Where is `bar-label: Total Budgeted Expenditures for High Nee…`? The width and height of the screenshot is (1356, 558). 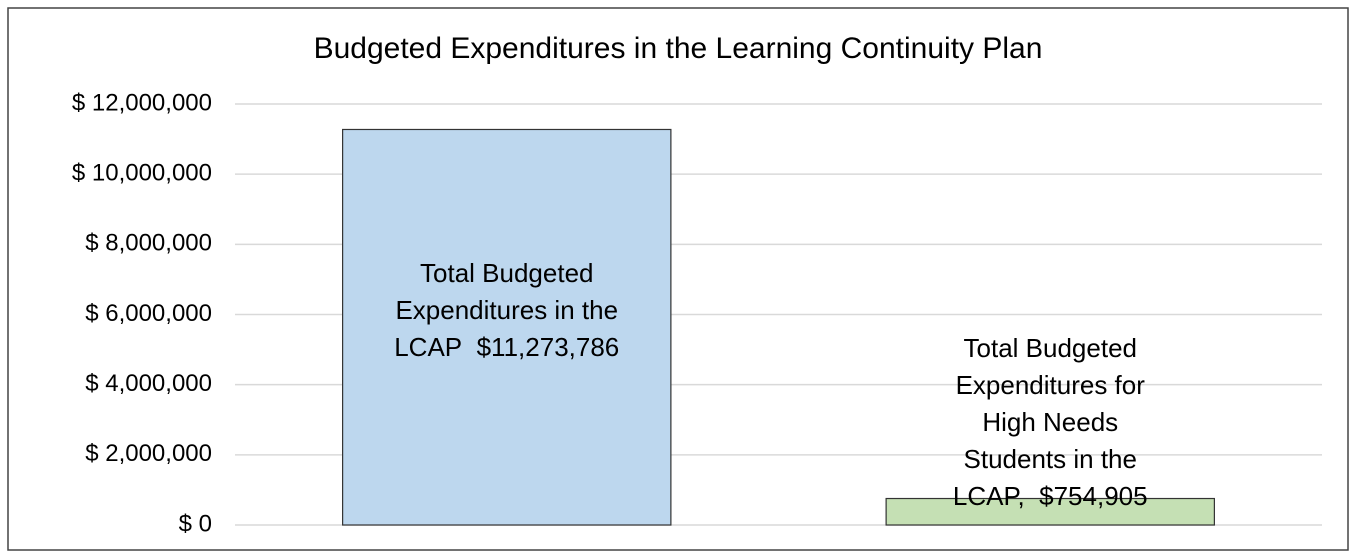 bar-label: Total Budgeted Expenditures for High Nee… is located at coordinates (1050, 422).